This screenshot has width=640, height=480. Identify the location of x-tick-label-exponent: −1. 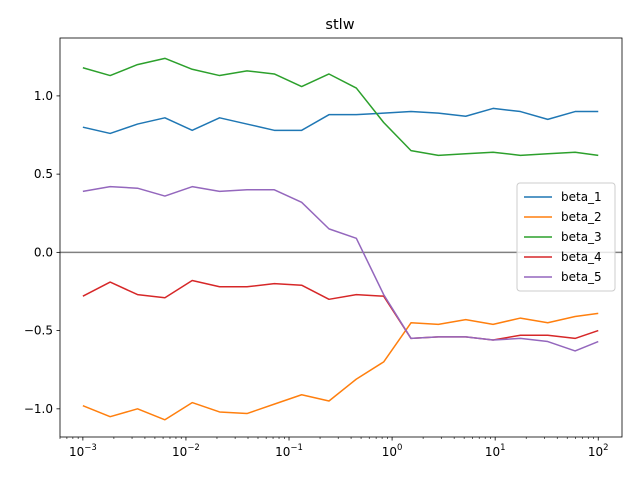
(296, 448).